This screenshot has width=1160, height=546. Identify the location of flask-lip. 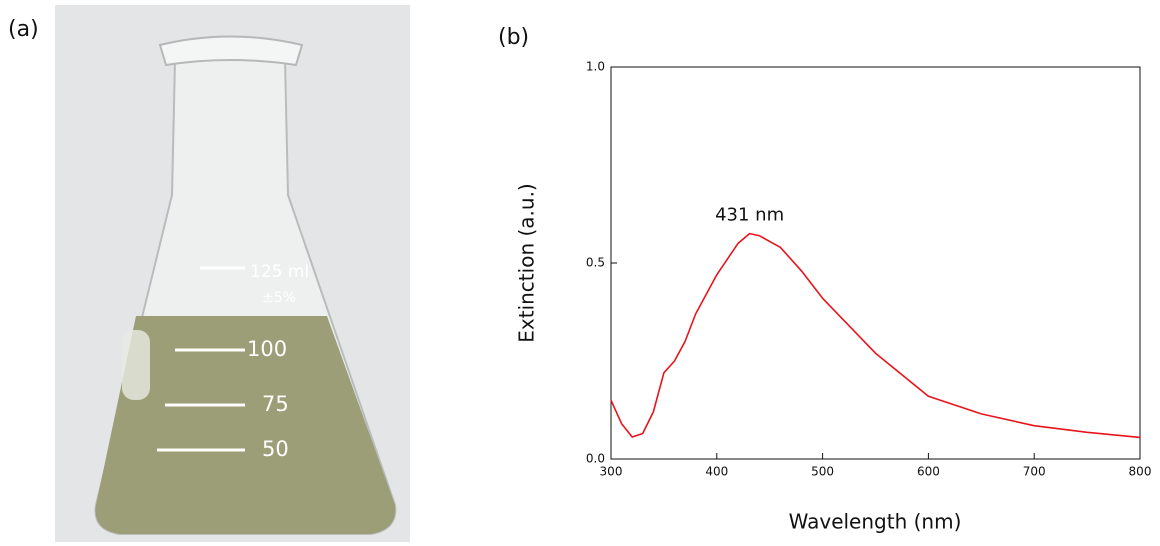
(231, 51).